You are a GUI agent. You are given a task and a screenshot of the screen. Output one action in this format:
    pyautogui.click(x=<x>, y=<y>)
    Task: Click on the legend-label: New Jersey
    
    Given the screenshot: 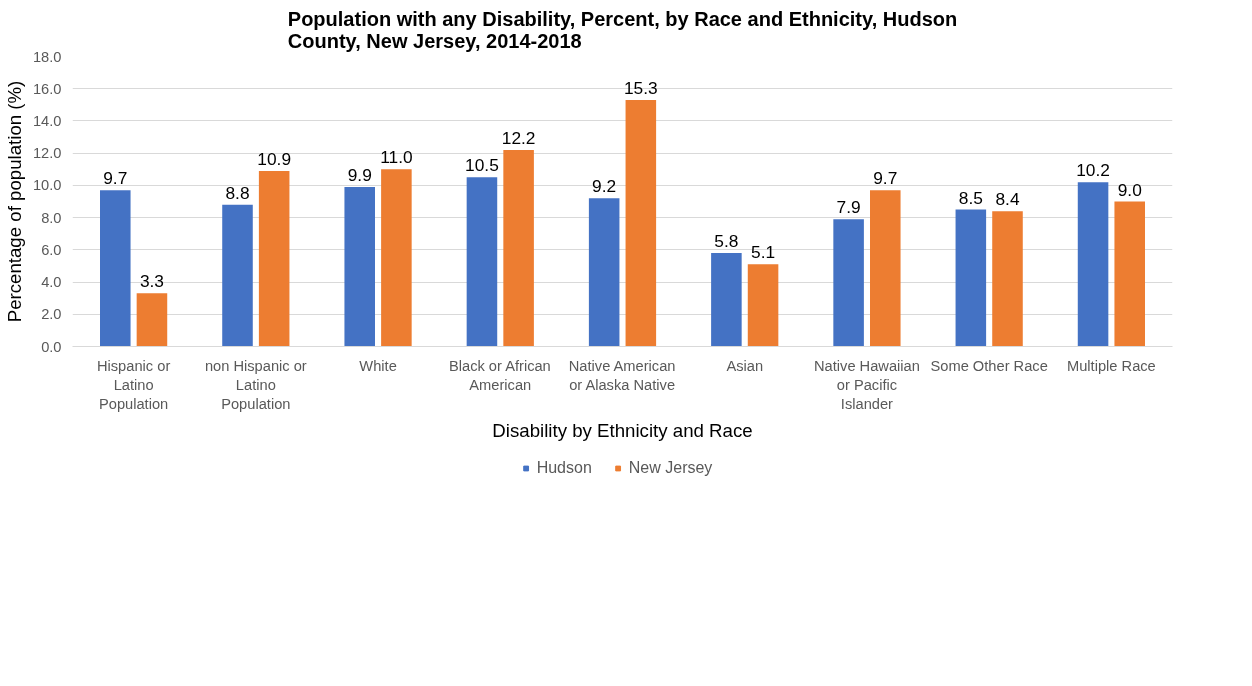 What is the action you would take?
    pyautogui.click(x=670, y=468)
    